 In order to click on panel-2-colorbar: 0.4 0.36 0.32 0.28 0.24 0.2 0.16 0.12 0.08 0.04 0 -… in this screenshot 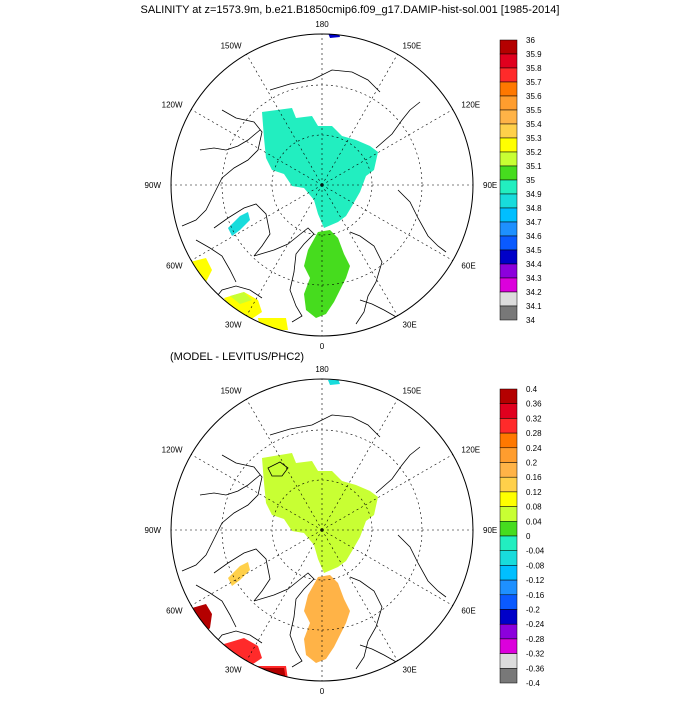, I will do `click(522, 536)`.